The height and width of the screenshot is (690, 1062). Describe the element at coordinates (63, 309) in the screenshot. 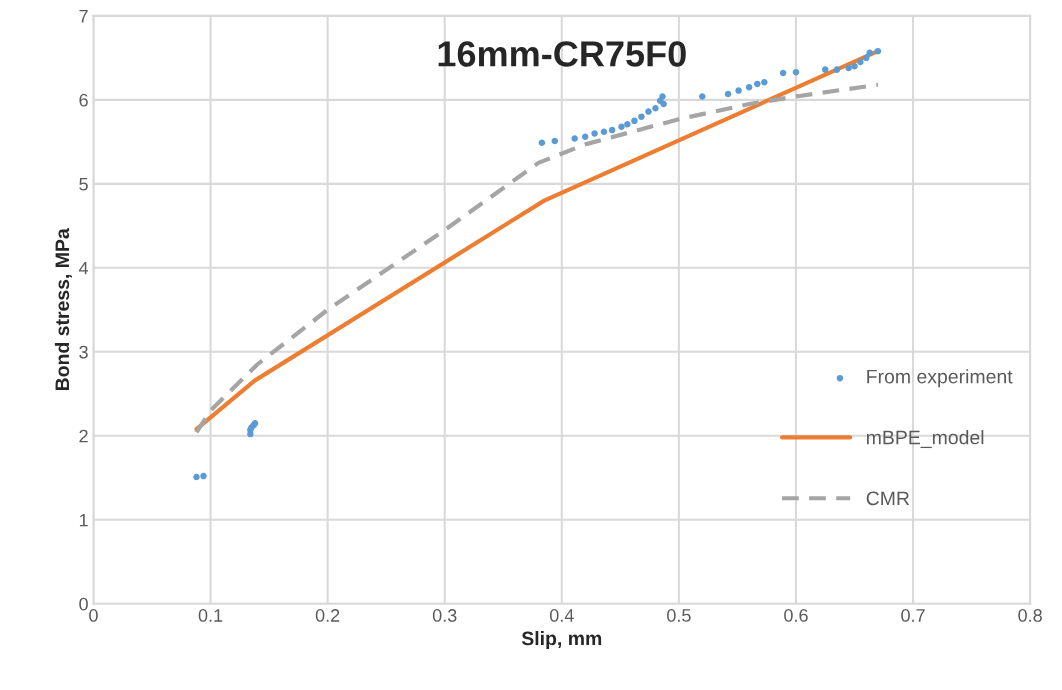

I see `y-axis-title: Bond stress, MPa` at that location.